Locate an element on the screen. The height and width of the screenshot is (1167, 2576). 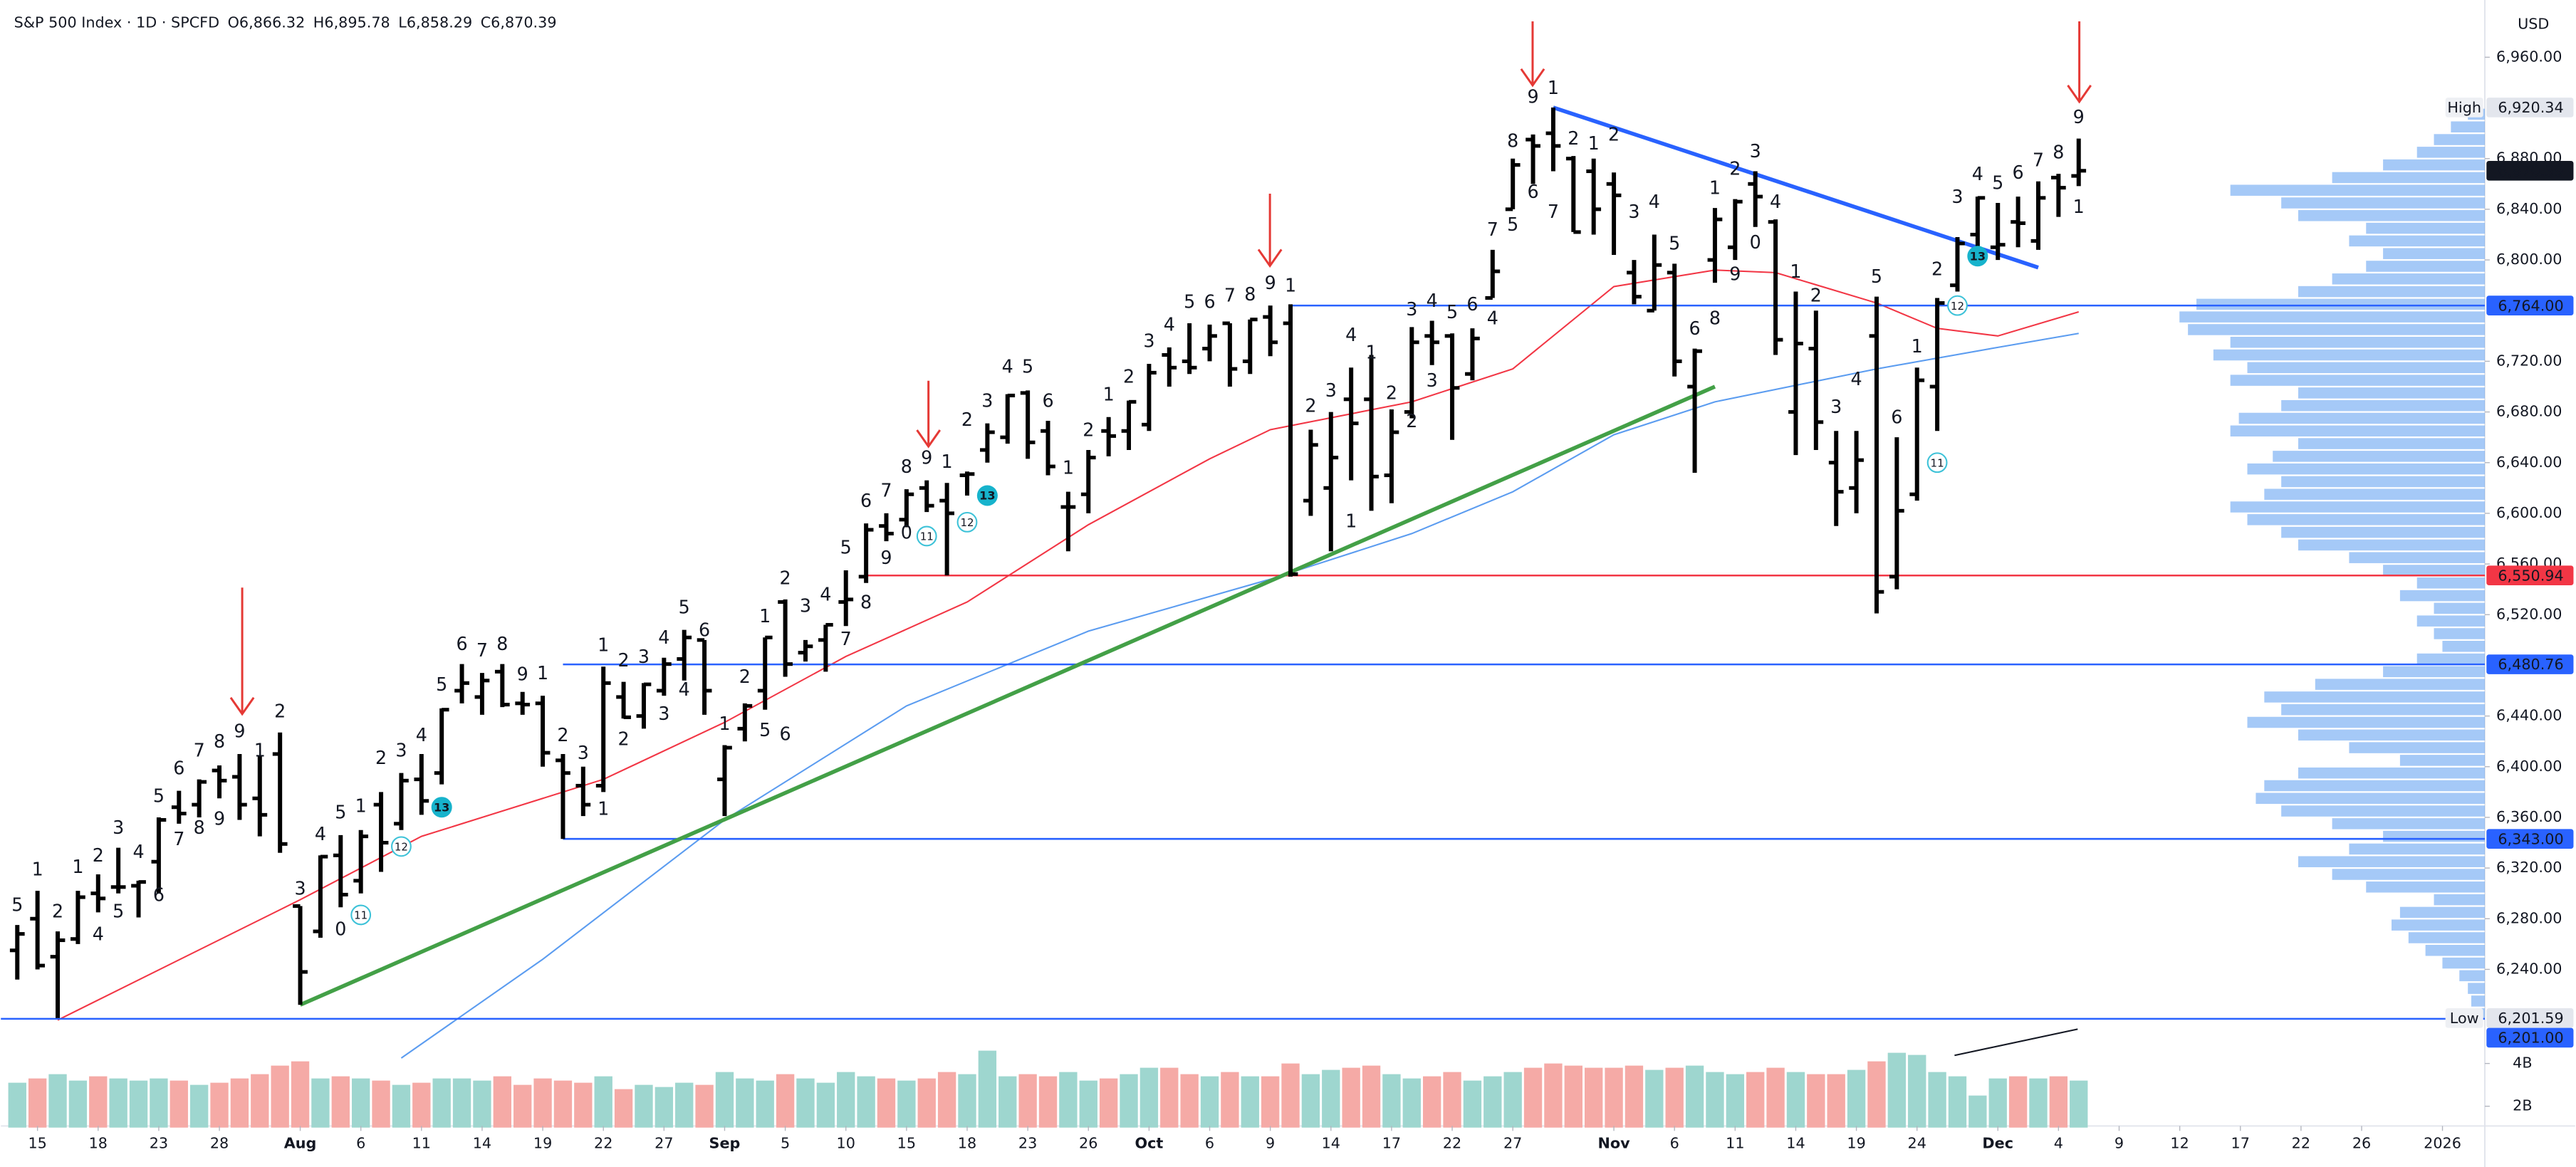
volume-tick-label: 2B is located at coordinates (2522, 1105).